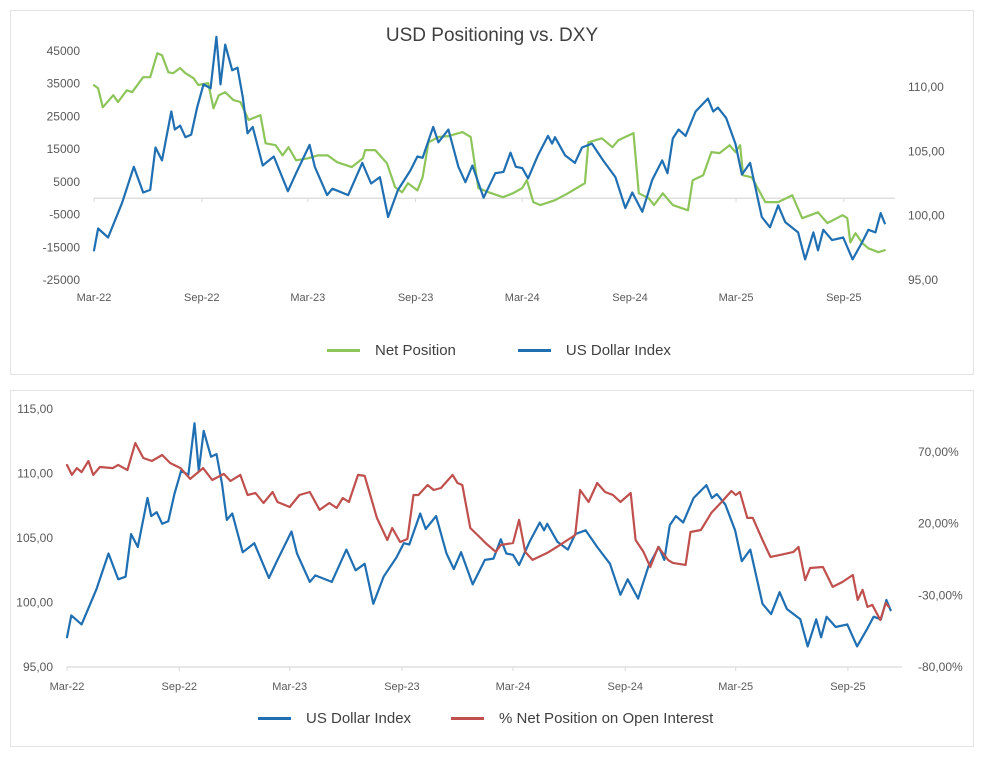 Image resolution: width=984 pixels, height=768 pixels. I want to click on y-left-tick-label: 95,00, so click(38, 667).